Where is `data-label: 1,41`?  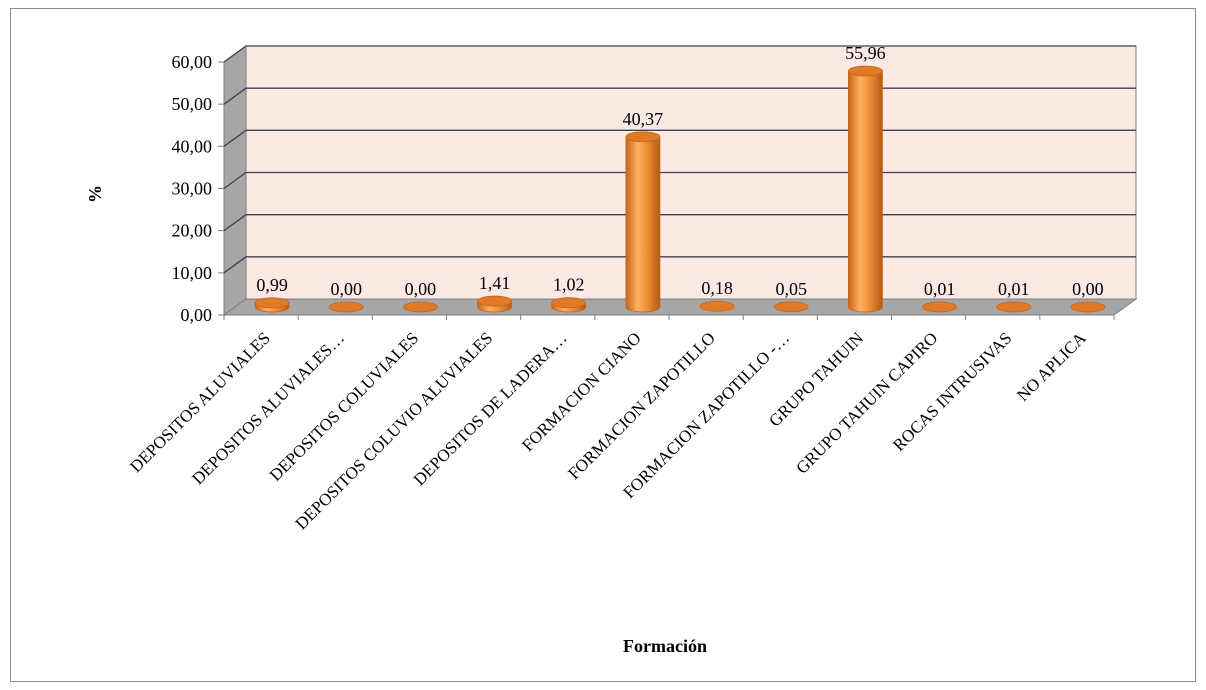 data-label: 1,41 is located at coordinates (495, 283).